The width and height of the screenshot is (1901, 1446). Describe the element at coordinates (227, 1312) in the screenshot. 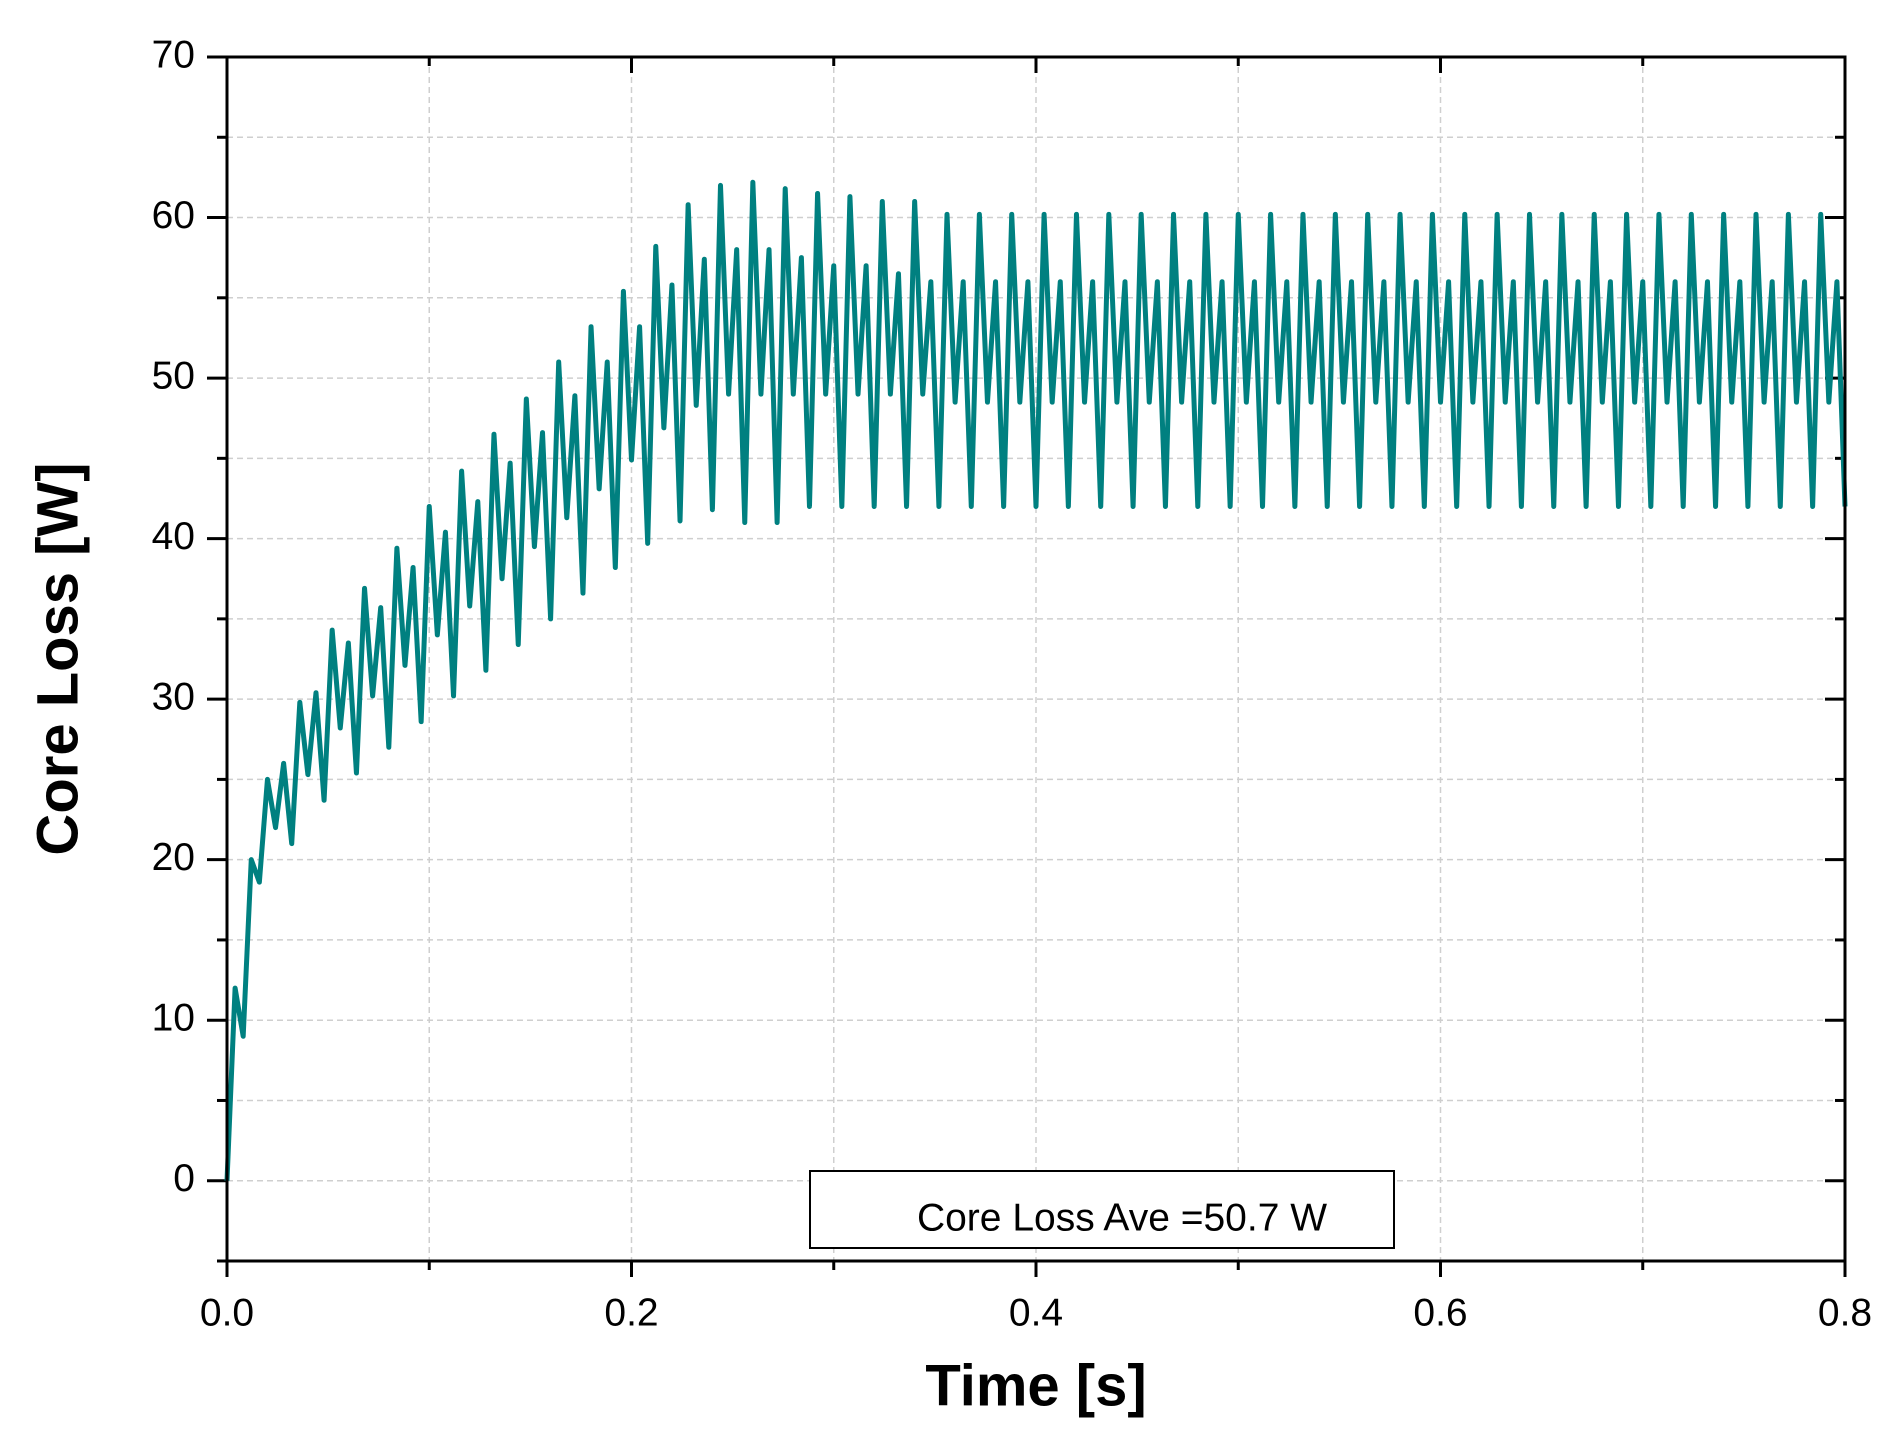

I see `x-tick-label: 0.0` at that location.